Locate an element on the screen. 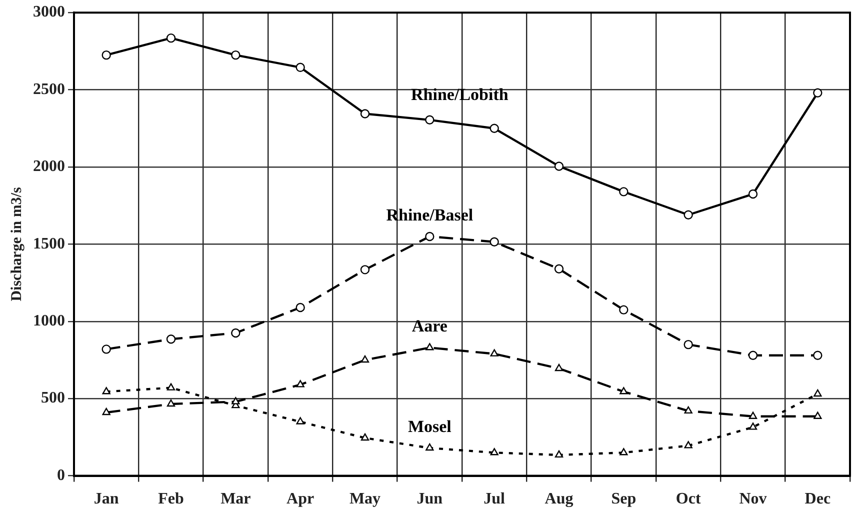 Image resolution: width=860 pixels, height=521 pixels. x-tick-label: Apr is located at coordinates (300, 499).